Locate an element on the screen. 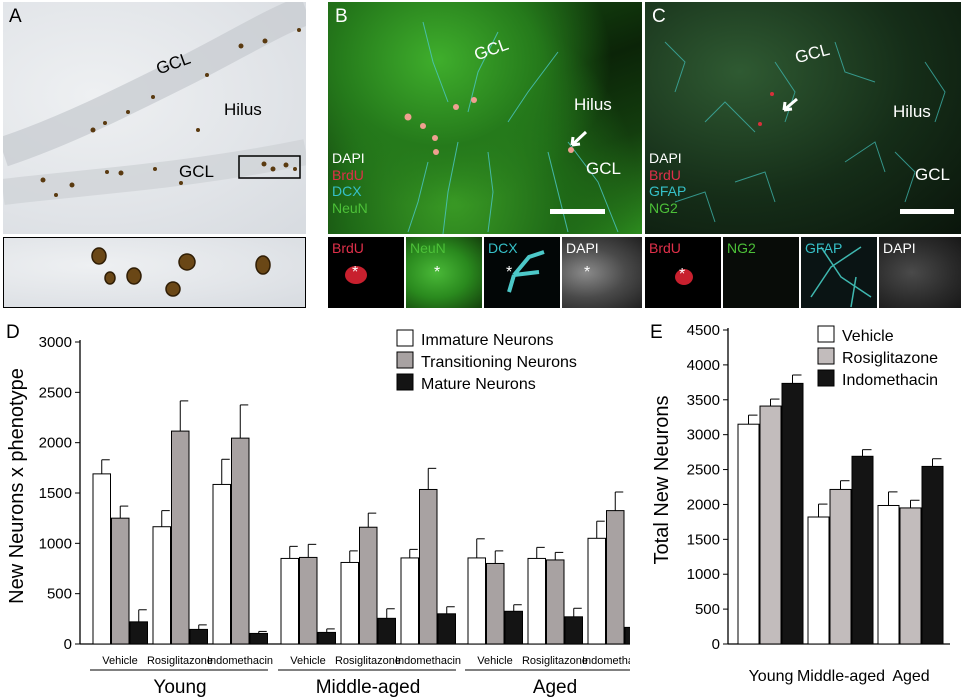 The image size is (964, 698). group-label-aged: Aged is located at coordinates (555, 687).